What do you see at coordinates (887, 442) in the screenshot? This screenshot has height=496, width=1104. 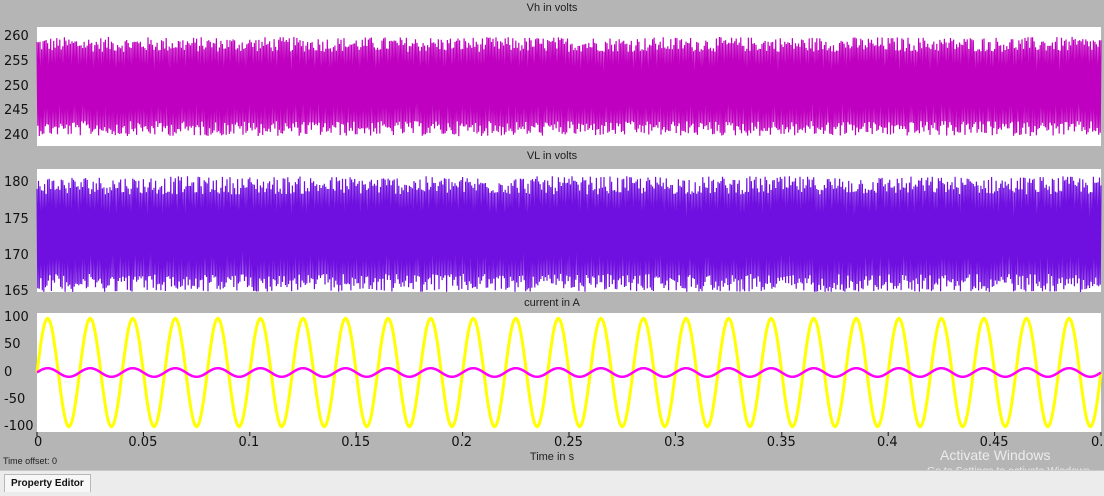 I see `xtick: 0.4` at bounding box center [887, 442].